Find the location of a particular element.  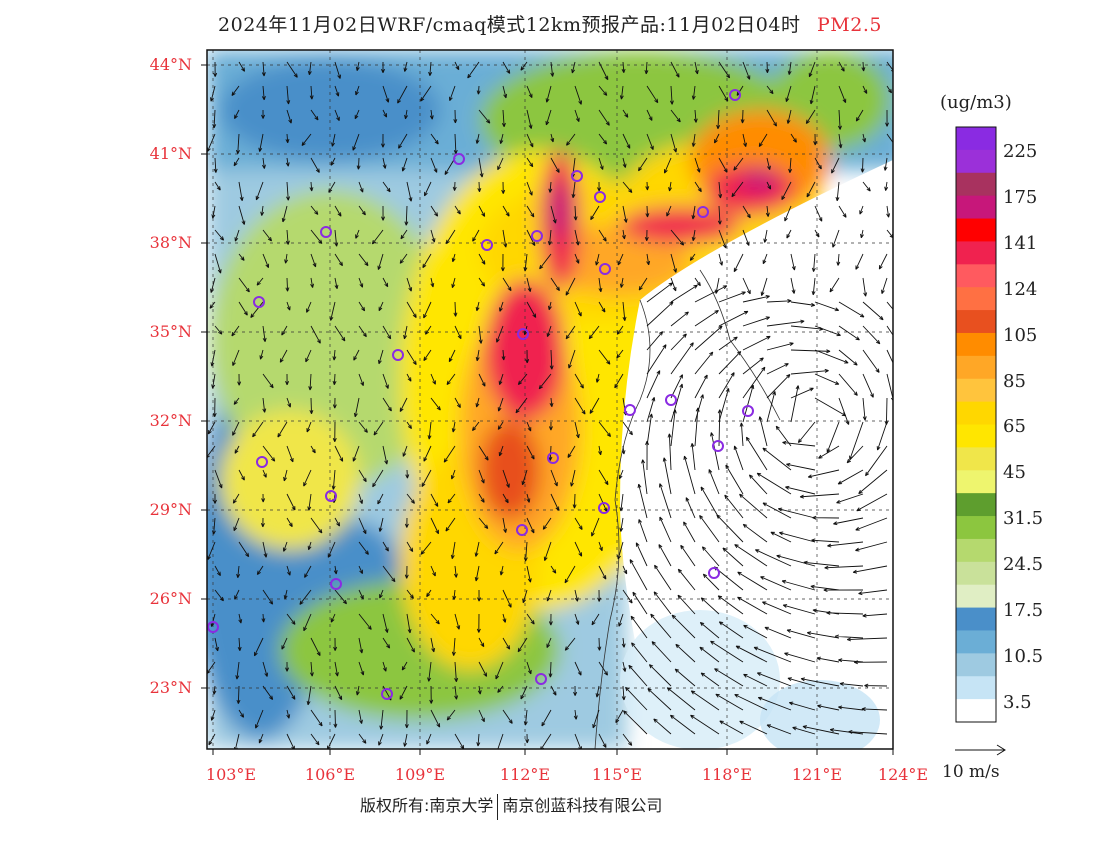

wind-reference-arrow is located at coordinates (980, 750).